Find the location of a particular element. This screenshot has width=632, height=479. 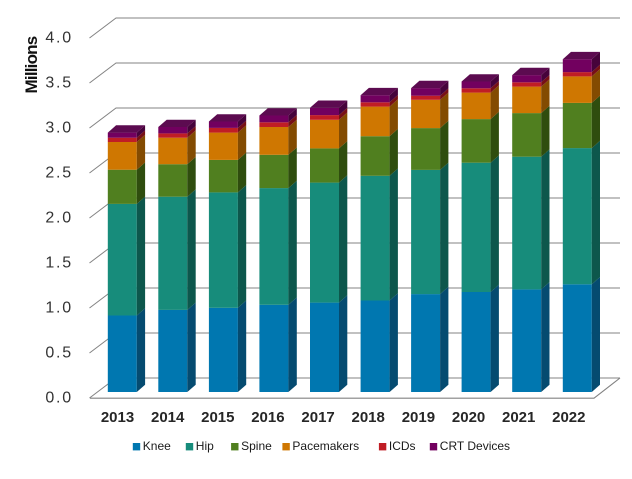

svg-text: Spine is located at coordinates (256, 446).